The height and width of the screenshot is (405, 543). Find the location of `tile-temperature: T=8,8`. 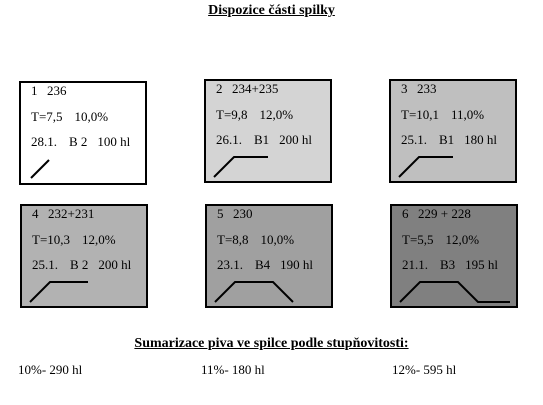

tile-temperature: T=8,8 is located at coordinates (233, 239).